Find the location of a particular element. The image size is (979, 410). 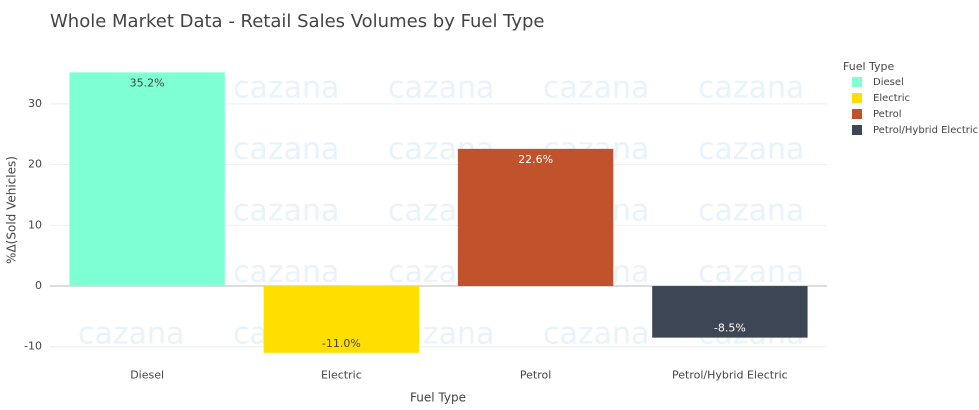

x-tick-label: Petrol/Hybrid Electric is located at coordinates (730, 375).